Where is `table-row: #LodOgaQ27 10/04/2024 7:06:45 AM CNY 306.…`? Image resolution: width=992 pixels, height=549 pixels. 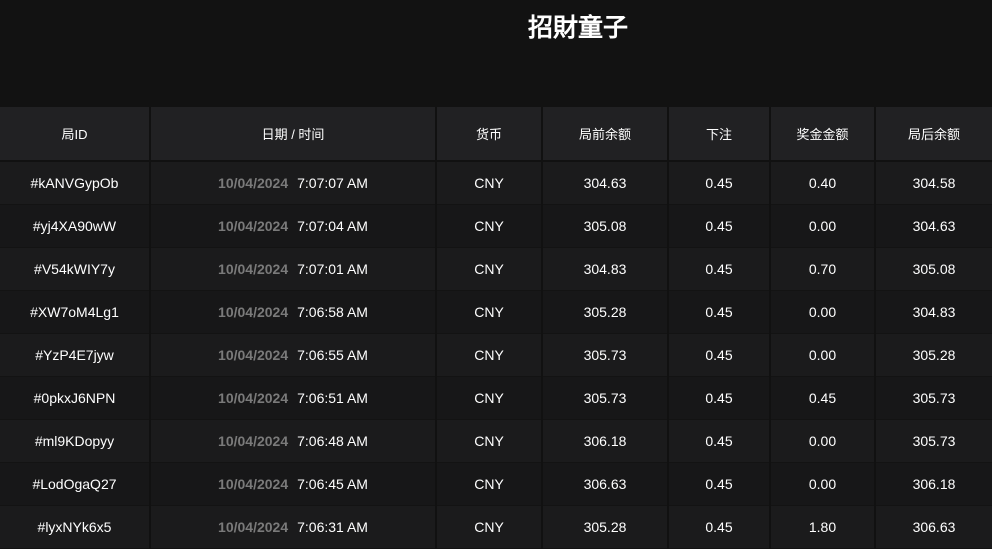 table-row: #LodOgaQ27 10/04/2024 7:06:45 AM CNY 306.… is located at coordinates (496, 484).